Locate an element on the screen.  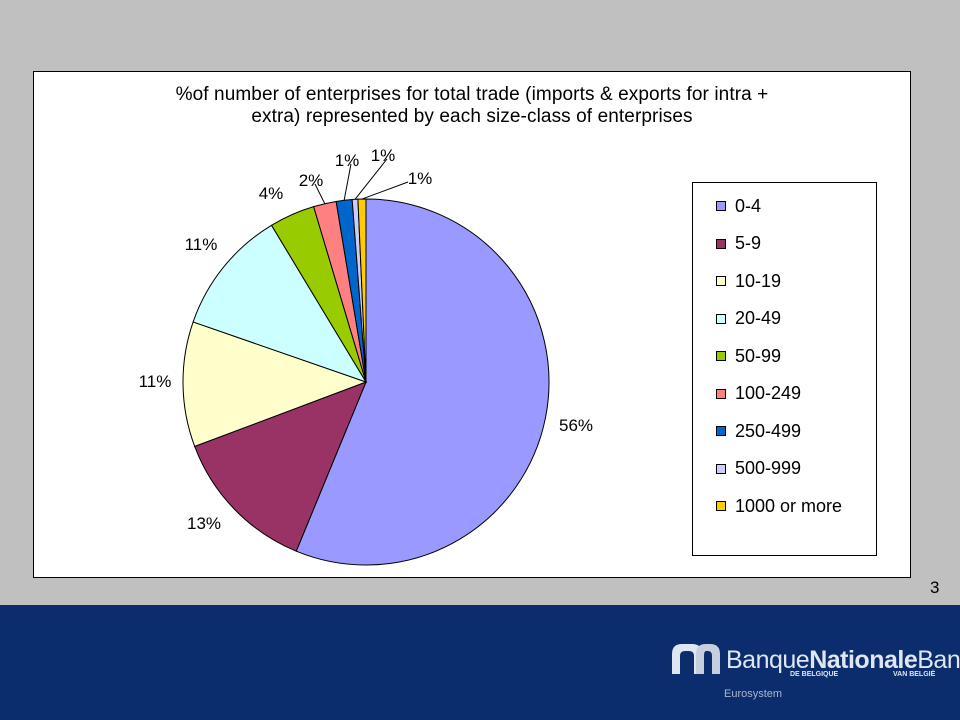
legend-label: 100-249 is located at coordinates (768, 393).